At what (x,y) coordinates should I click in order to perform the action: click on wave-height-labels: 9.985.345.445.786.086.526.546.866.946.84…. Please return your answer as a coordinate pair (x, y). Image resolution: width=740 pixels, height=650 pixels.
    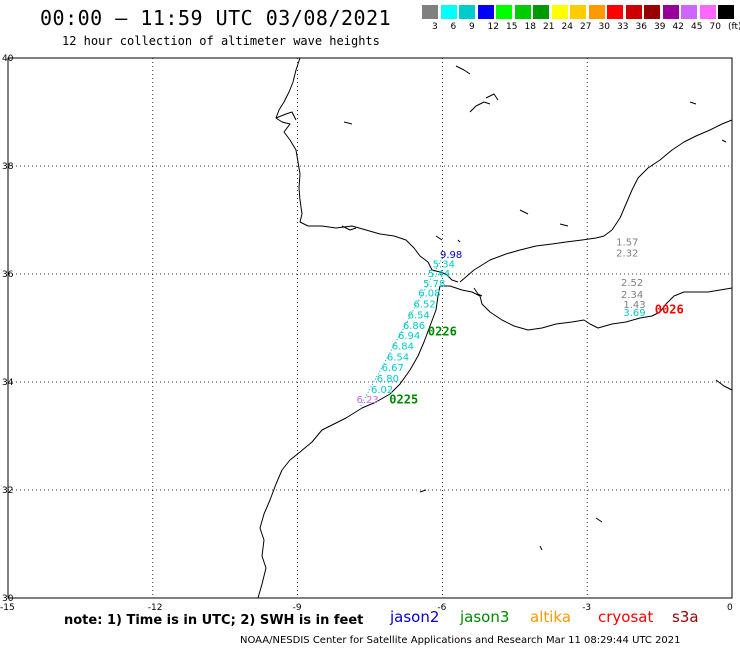
    Looking at the image, I should click on (500, 321).